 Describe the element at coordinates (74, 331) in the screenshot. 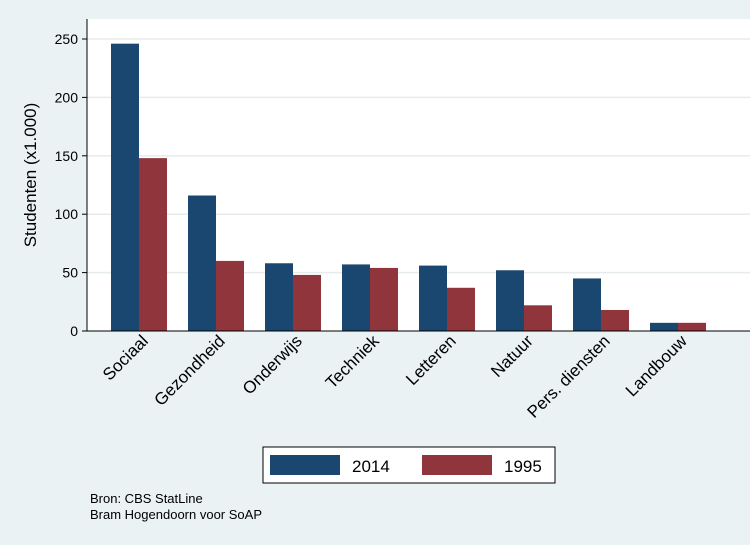

I see `y-tick-label: 0` at that location.